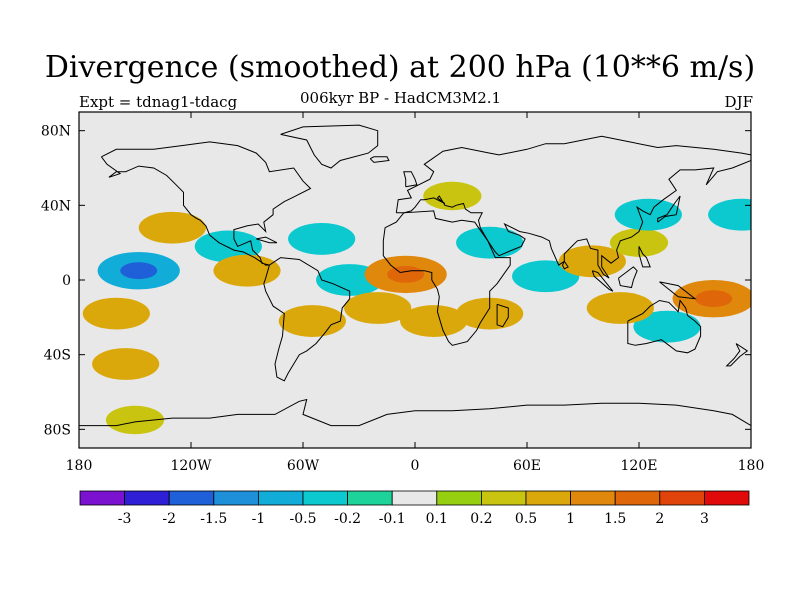 This screenshot has height=600, width=800. I want to click on model-label: 006kyr BP - HadCM3M2.1, so click(401, 98).